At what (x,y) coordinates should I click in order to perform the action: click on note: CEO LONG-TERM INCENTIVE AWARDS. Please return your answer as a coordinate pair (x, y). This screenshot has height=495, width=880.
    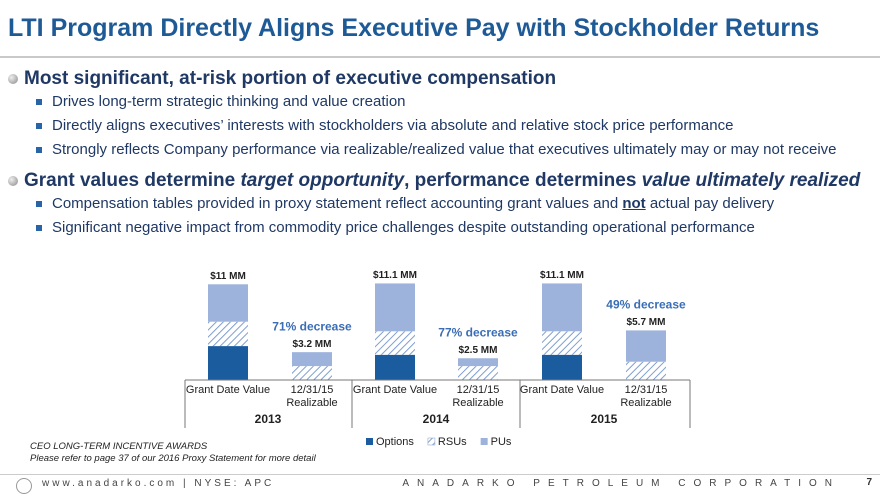
    Looking at the image, I should click on (119, 446).